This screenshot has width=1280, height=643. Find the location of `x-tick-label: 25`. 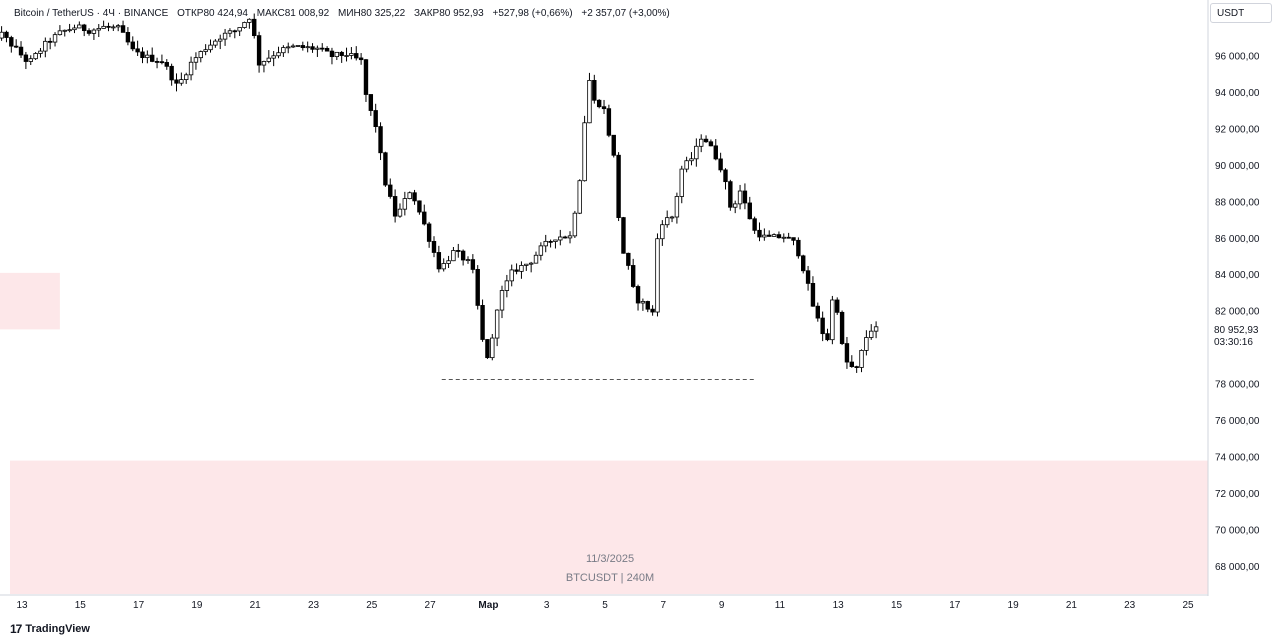

x-tick-label: 25 is located at coordinates (1188, 605).